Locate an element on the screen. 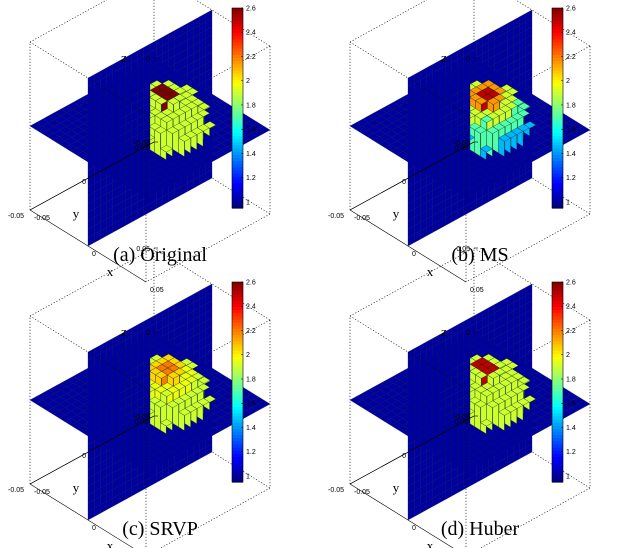  original-x-tick-label: 0.05 is located at coordinates (157, 290).